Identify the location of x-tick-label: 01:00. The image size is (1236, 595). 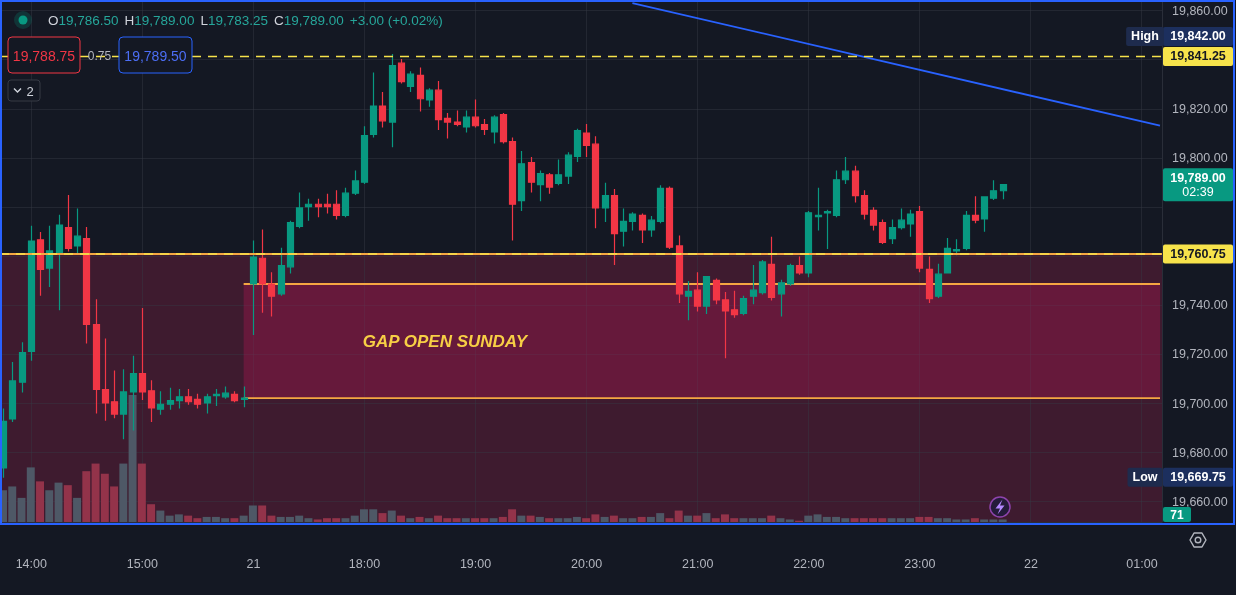
(1142, 563).